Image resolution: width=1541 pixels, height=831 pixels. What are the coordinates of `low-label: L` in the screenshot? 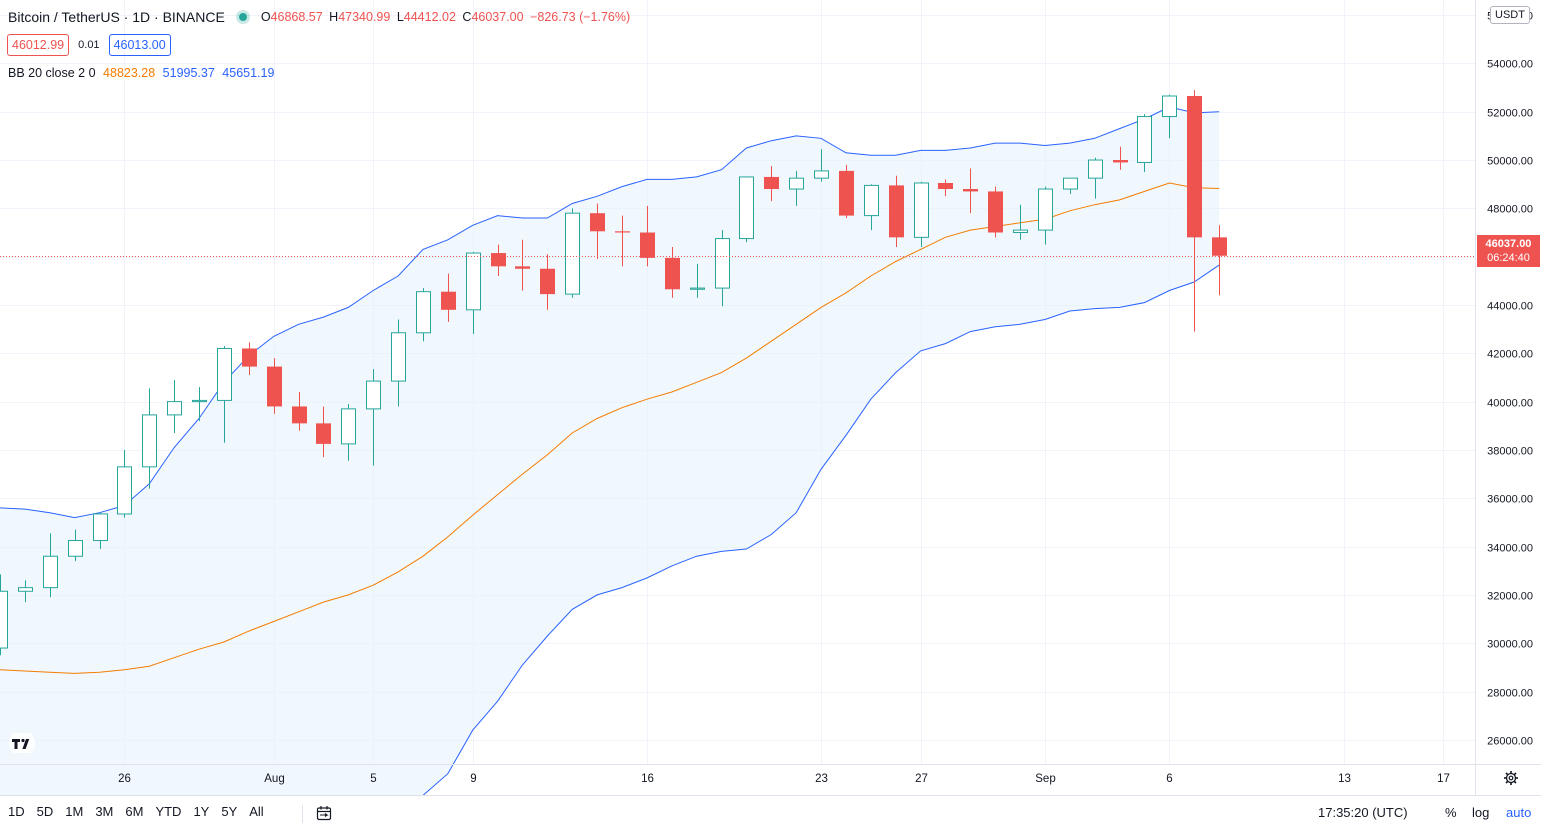 It's located at (400, 17).